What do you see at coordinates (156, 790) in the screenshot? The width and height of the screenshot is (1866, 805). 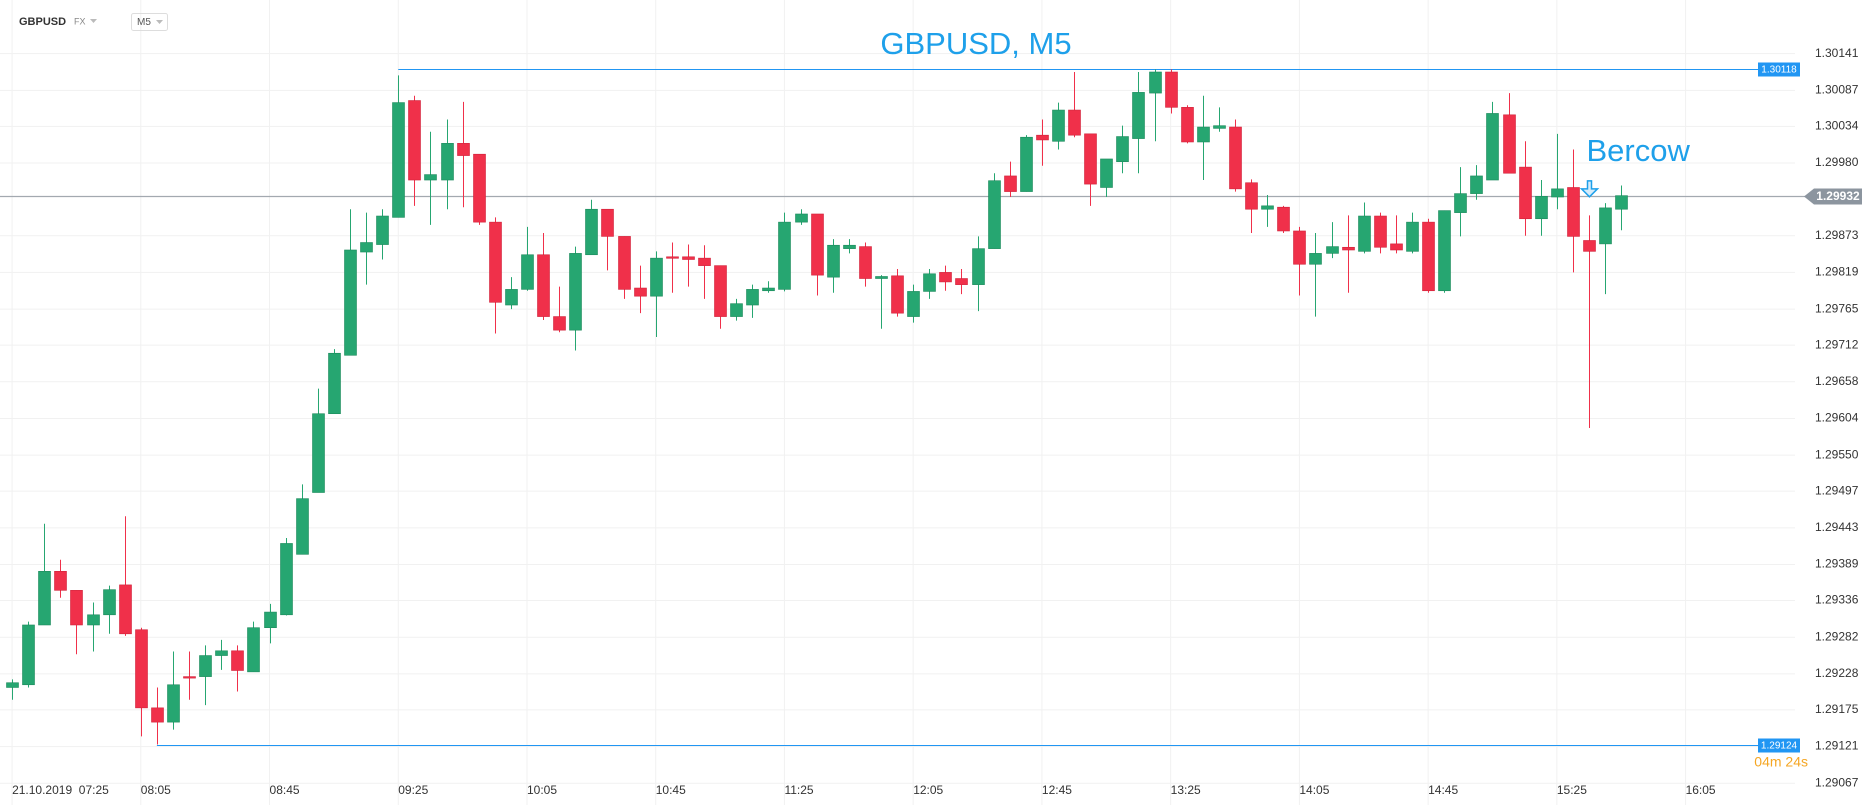 I see `x-tick-label: 08:05` at bounding box center [156, 790].